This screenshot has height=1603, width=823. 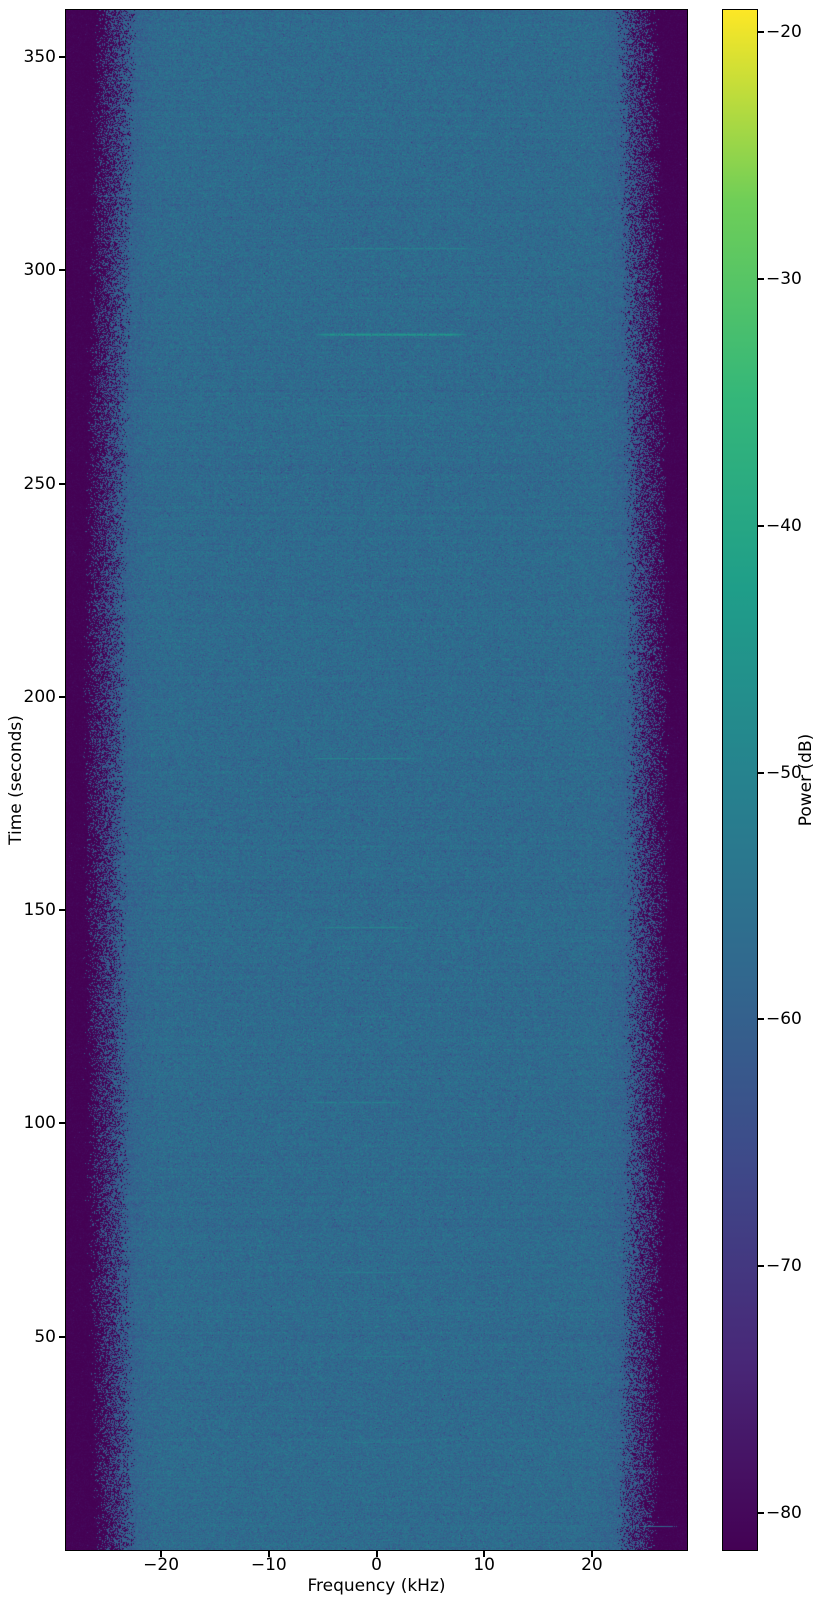 I want to click on colorbar-label: Power (dB), so click(x=806, y=780).